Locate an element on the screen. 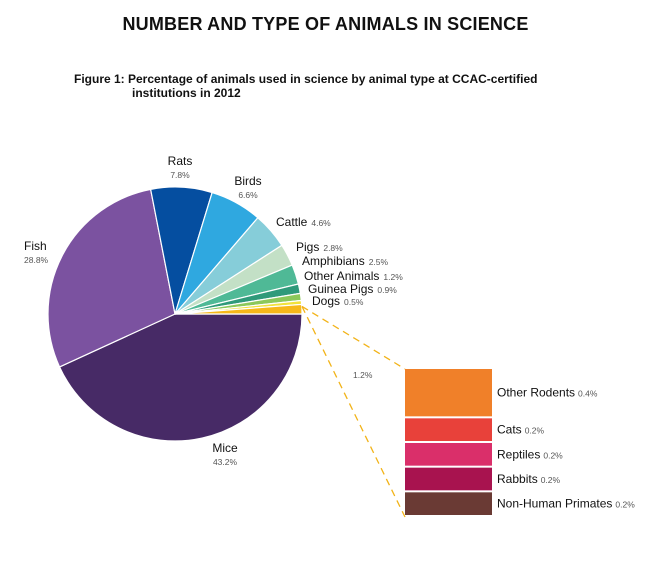 This screenshot has width=651, height=566. slice-label-mice: Mice is located at coordinates (225, 448).